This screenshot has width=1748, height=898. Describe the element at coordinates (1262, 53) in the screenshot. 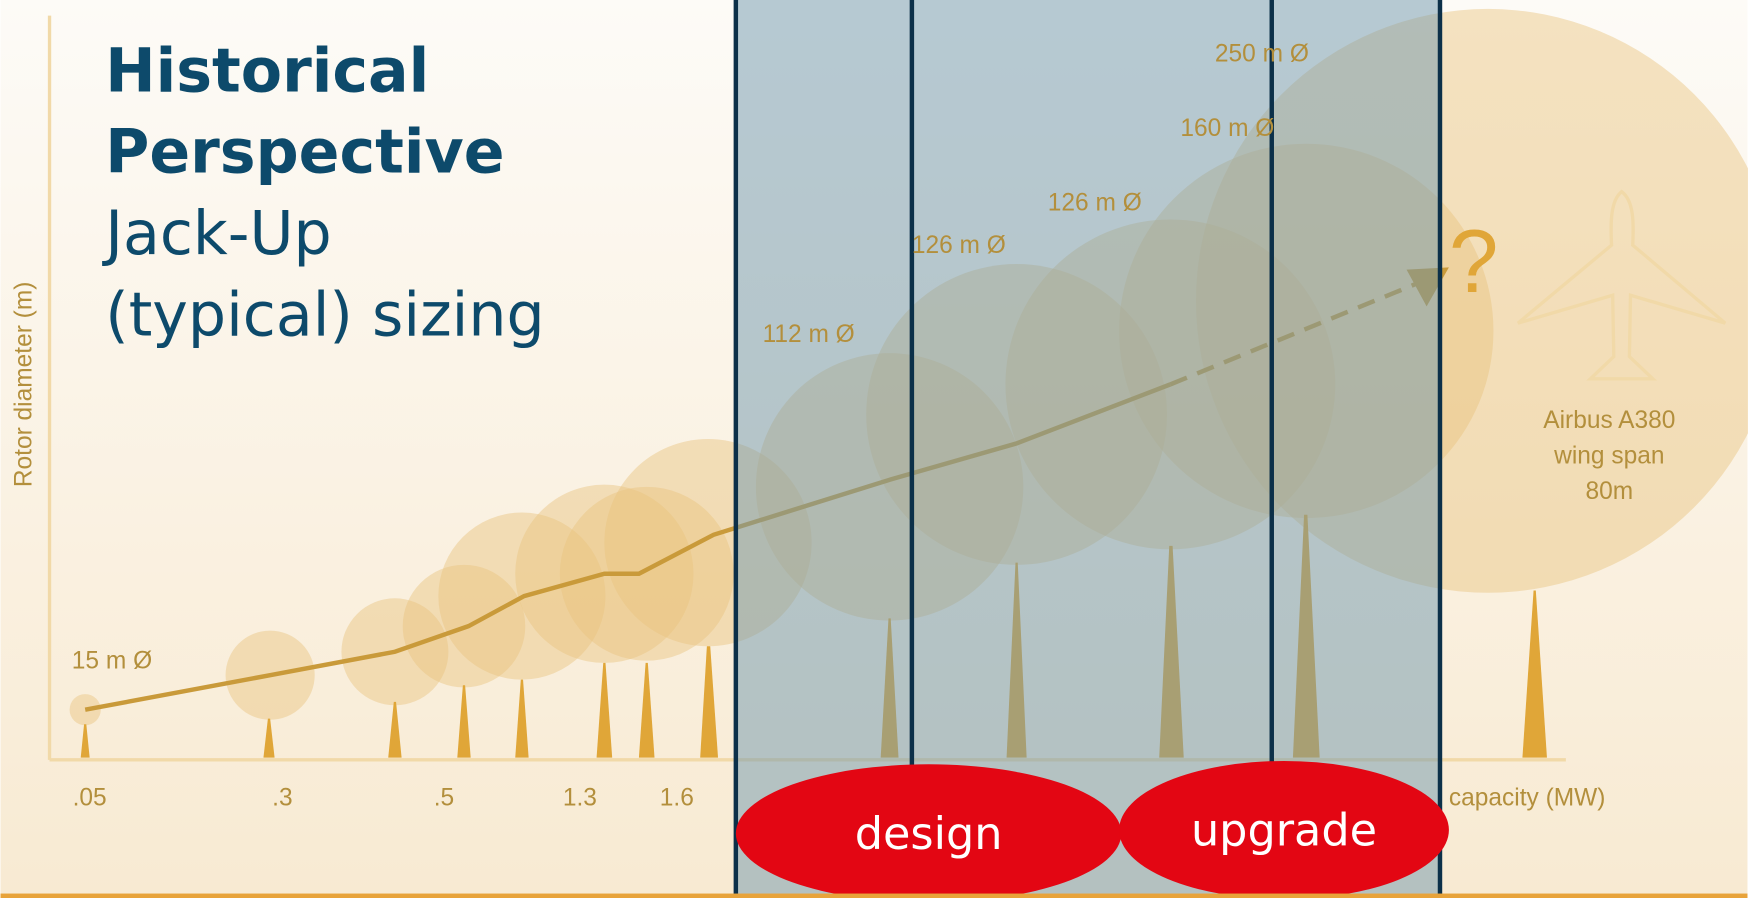

I see `diameter-label: 250 m Ø` at that location.